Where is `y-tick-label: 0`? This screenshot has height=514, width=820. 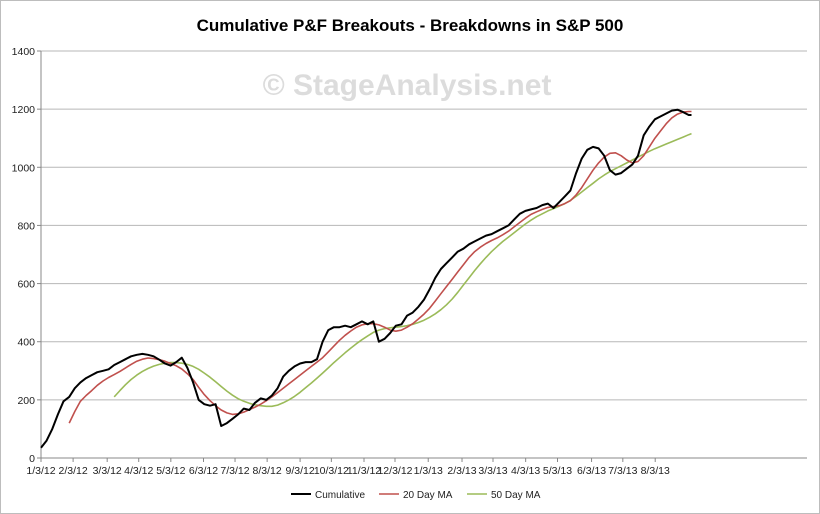
y-tick-label: 0 is located at coordinates (32, 459).